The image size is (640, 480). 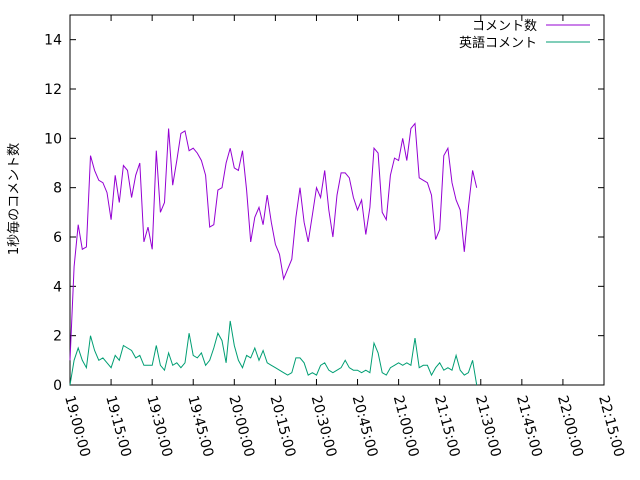 What do you see at coordinates (241, 426) in the screenshot?
I see `x-tick-label: 20:00:00` at bounding box center [241, 426].